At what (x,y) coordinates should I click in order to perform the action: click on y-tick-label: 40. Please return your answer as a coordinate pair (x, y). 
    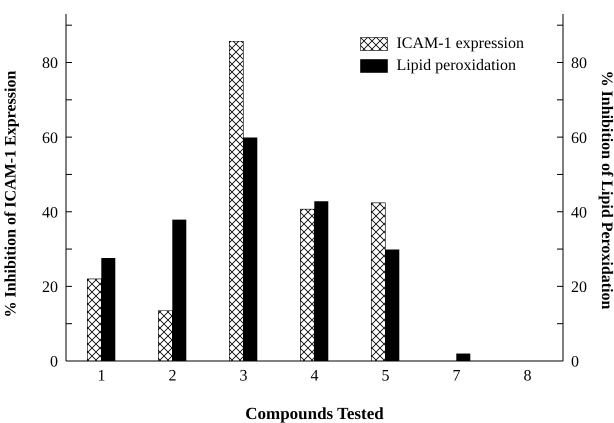
    Looking at the image, I should click on (50, 213).